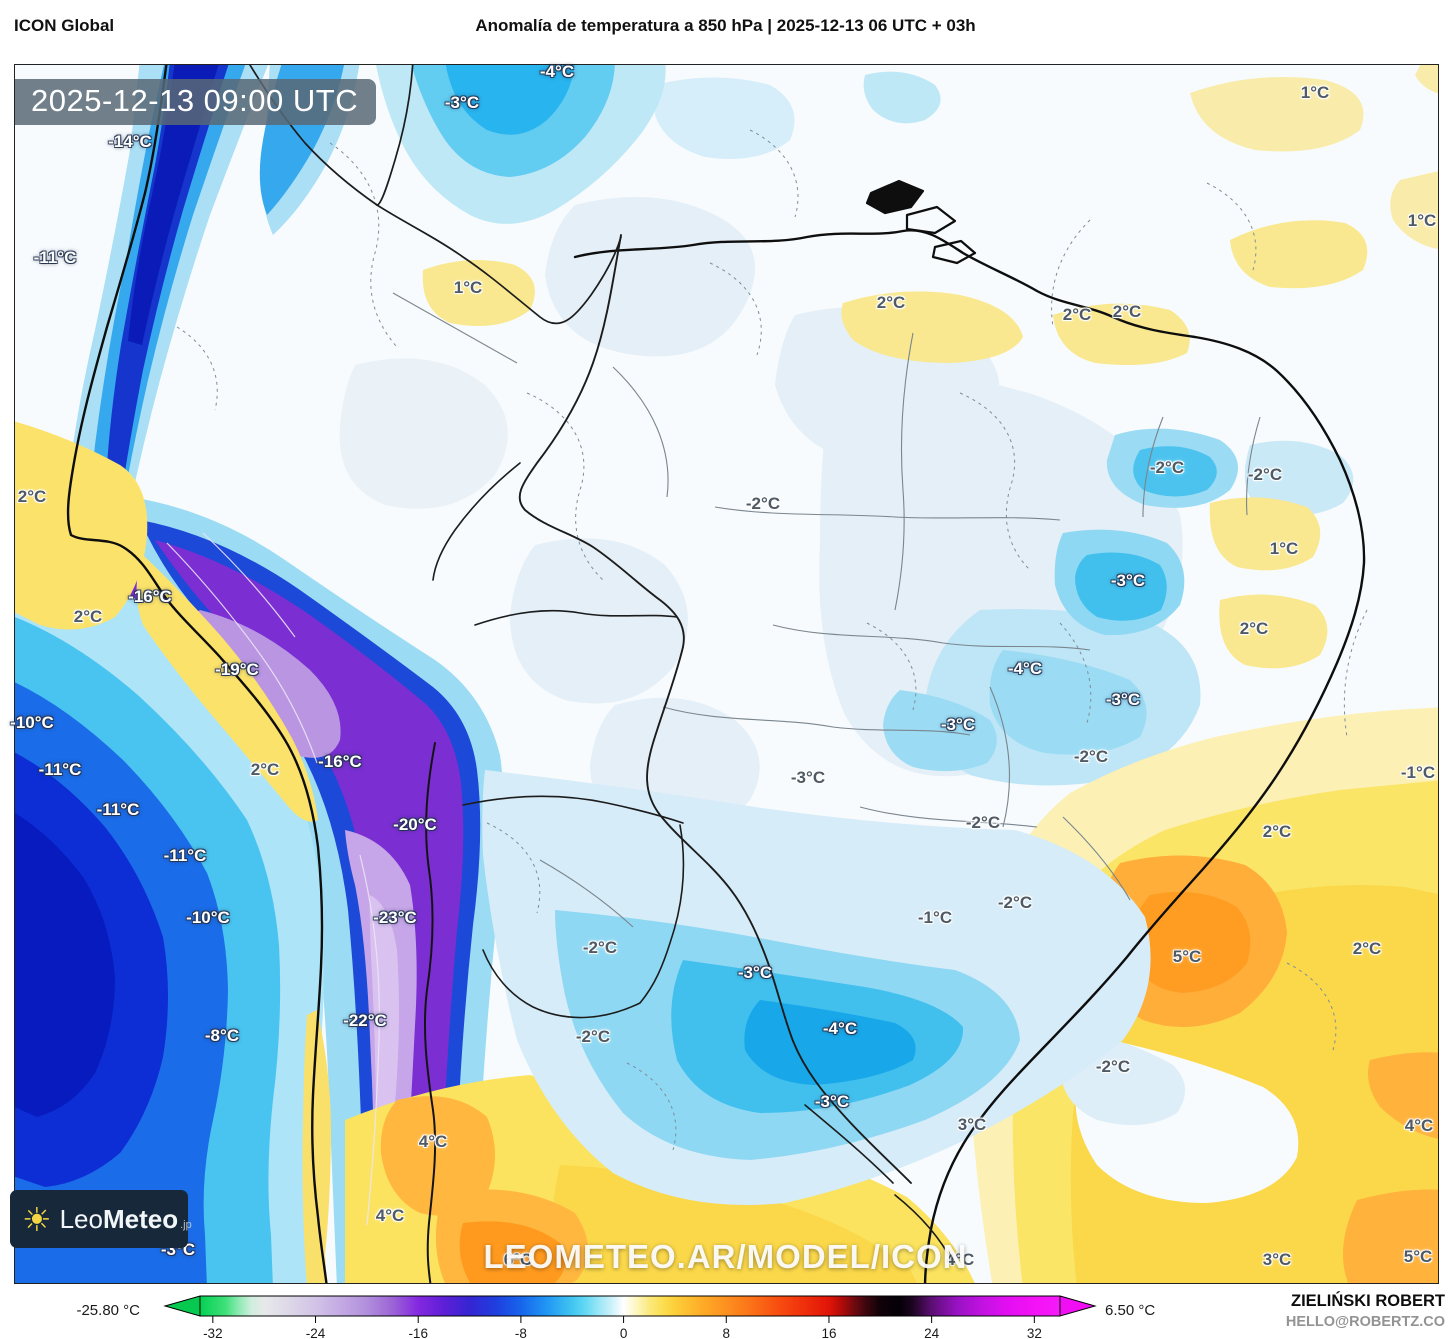 This screenshot has width=1451, height=1339. I want to click on svg-text: 16, so click(828, 1332).